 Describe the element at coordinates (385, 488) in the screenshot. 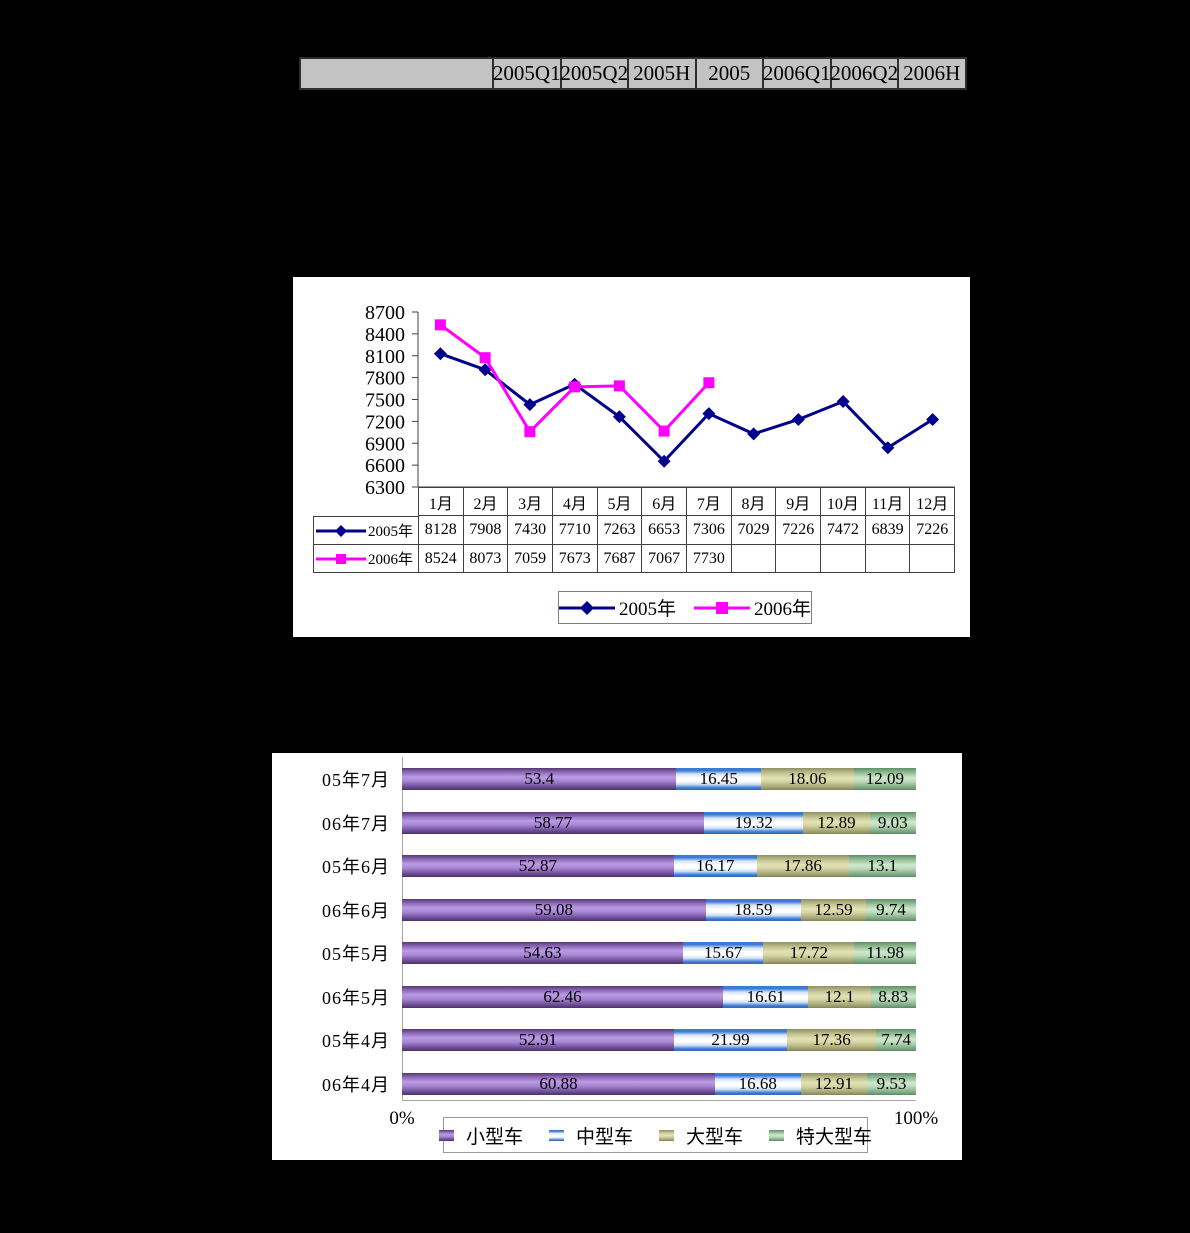

I see `y-axis-label: 6300` at that location.